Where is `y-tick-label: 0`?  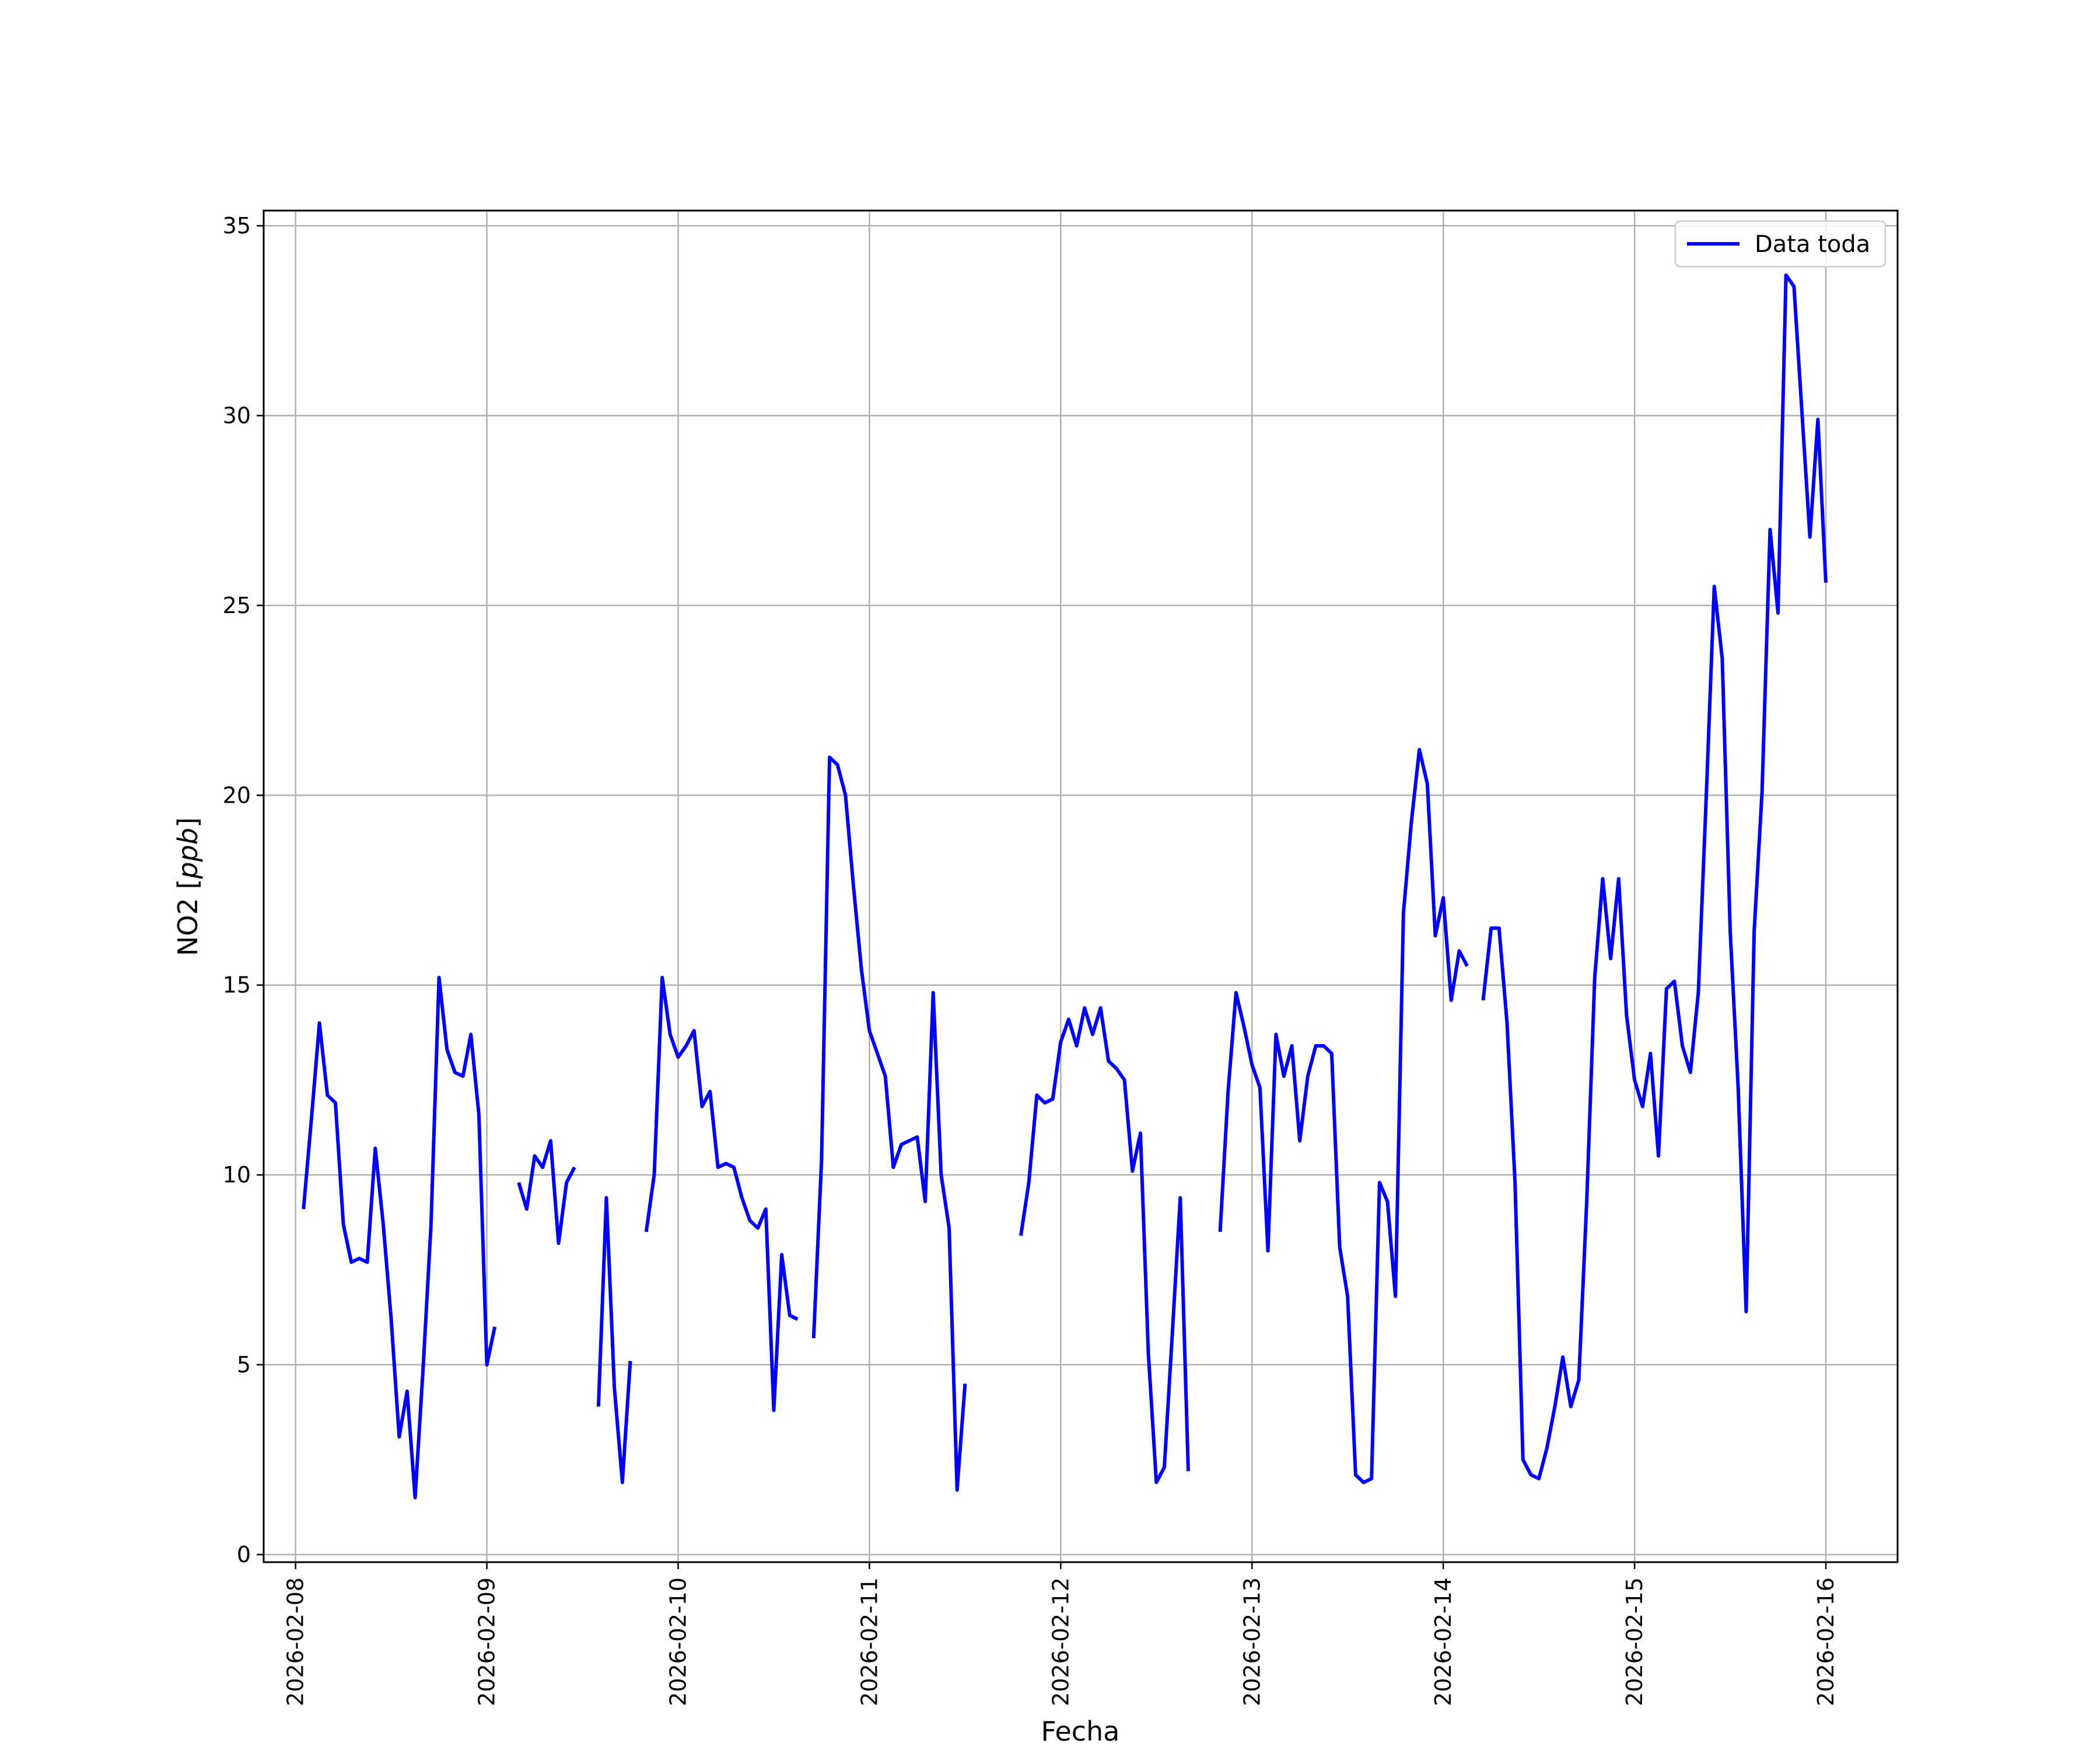 y-tick-label: 0 is located at coordinates (244, 1554).